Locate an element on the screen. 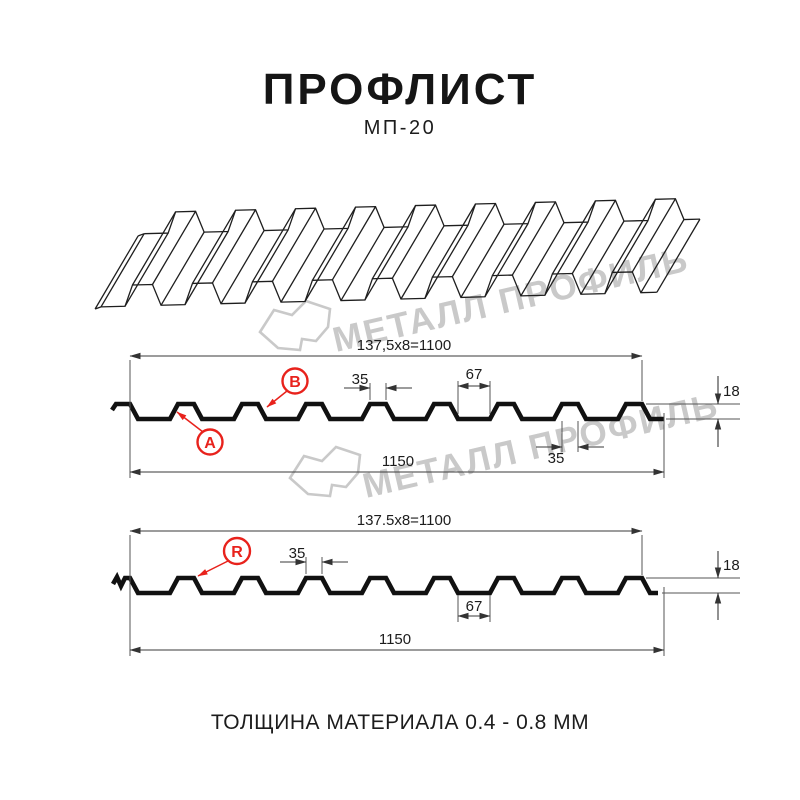  profile-section-reverse: 137.5x8=1100 35 67 18 1150 R is located at coordinates (425, 584).